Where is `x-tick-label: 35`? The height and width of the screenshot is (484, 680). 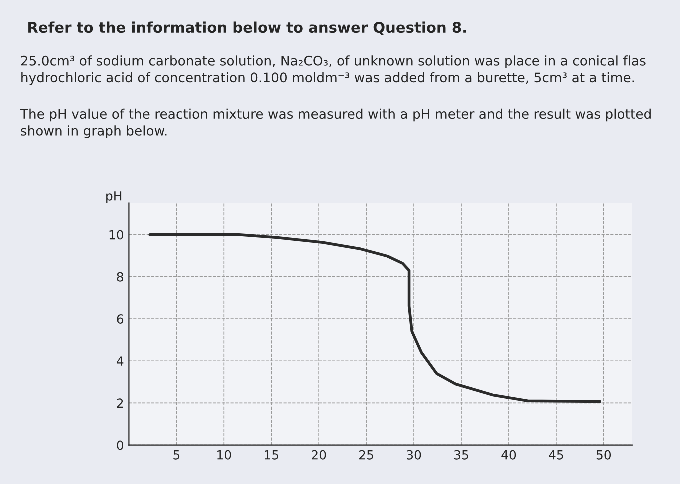
x-tick-label: 35 is located at coordinates (461, 455).